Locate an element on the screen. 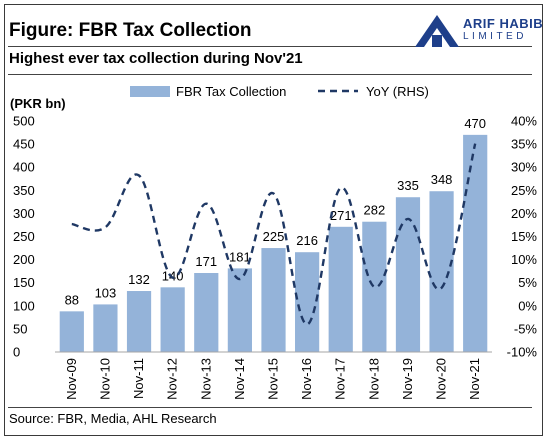 The image size is (549, 442). bar-value-label: 103 is located at coordinates (106, 292).